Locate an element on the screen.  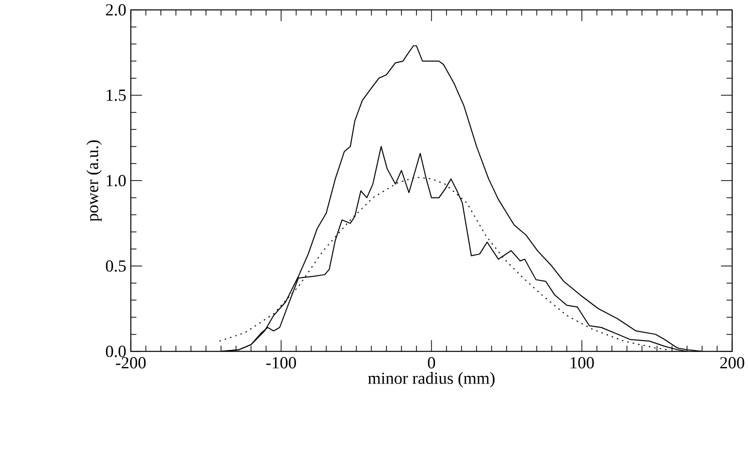
y-tick-label: 0.5 is located at coordinates (116, 266).